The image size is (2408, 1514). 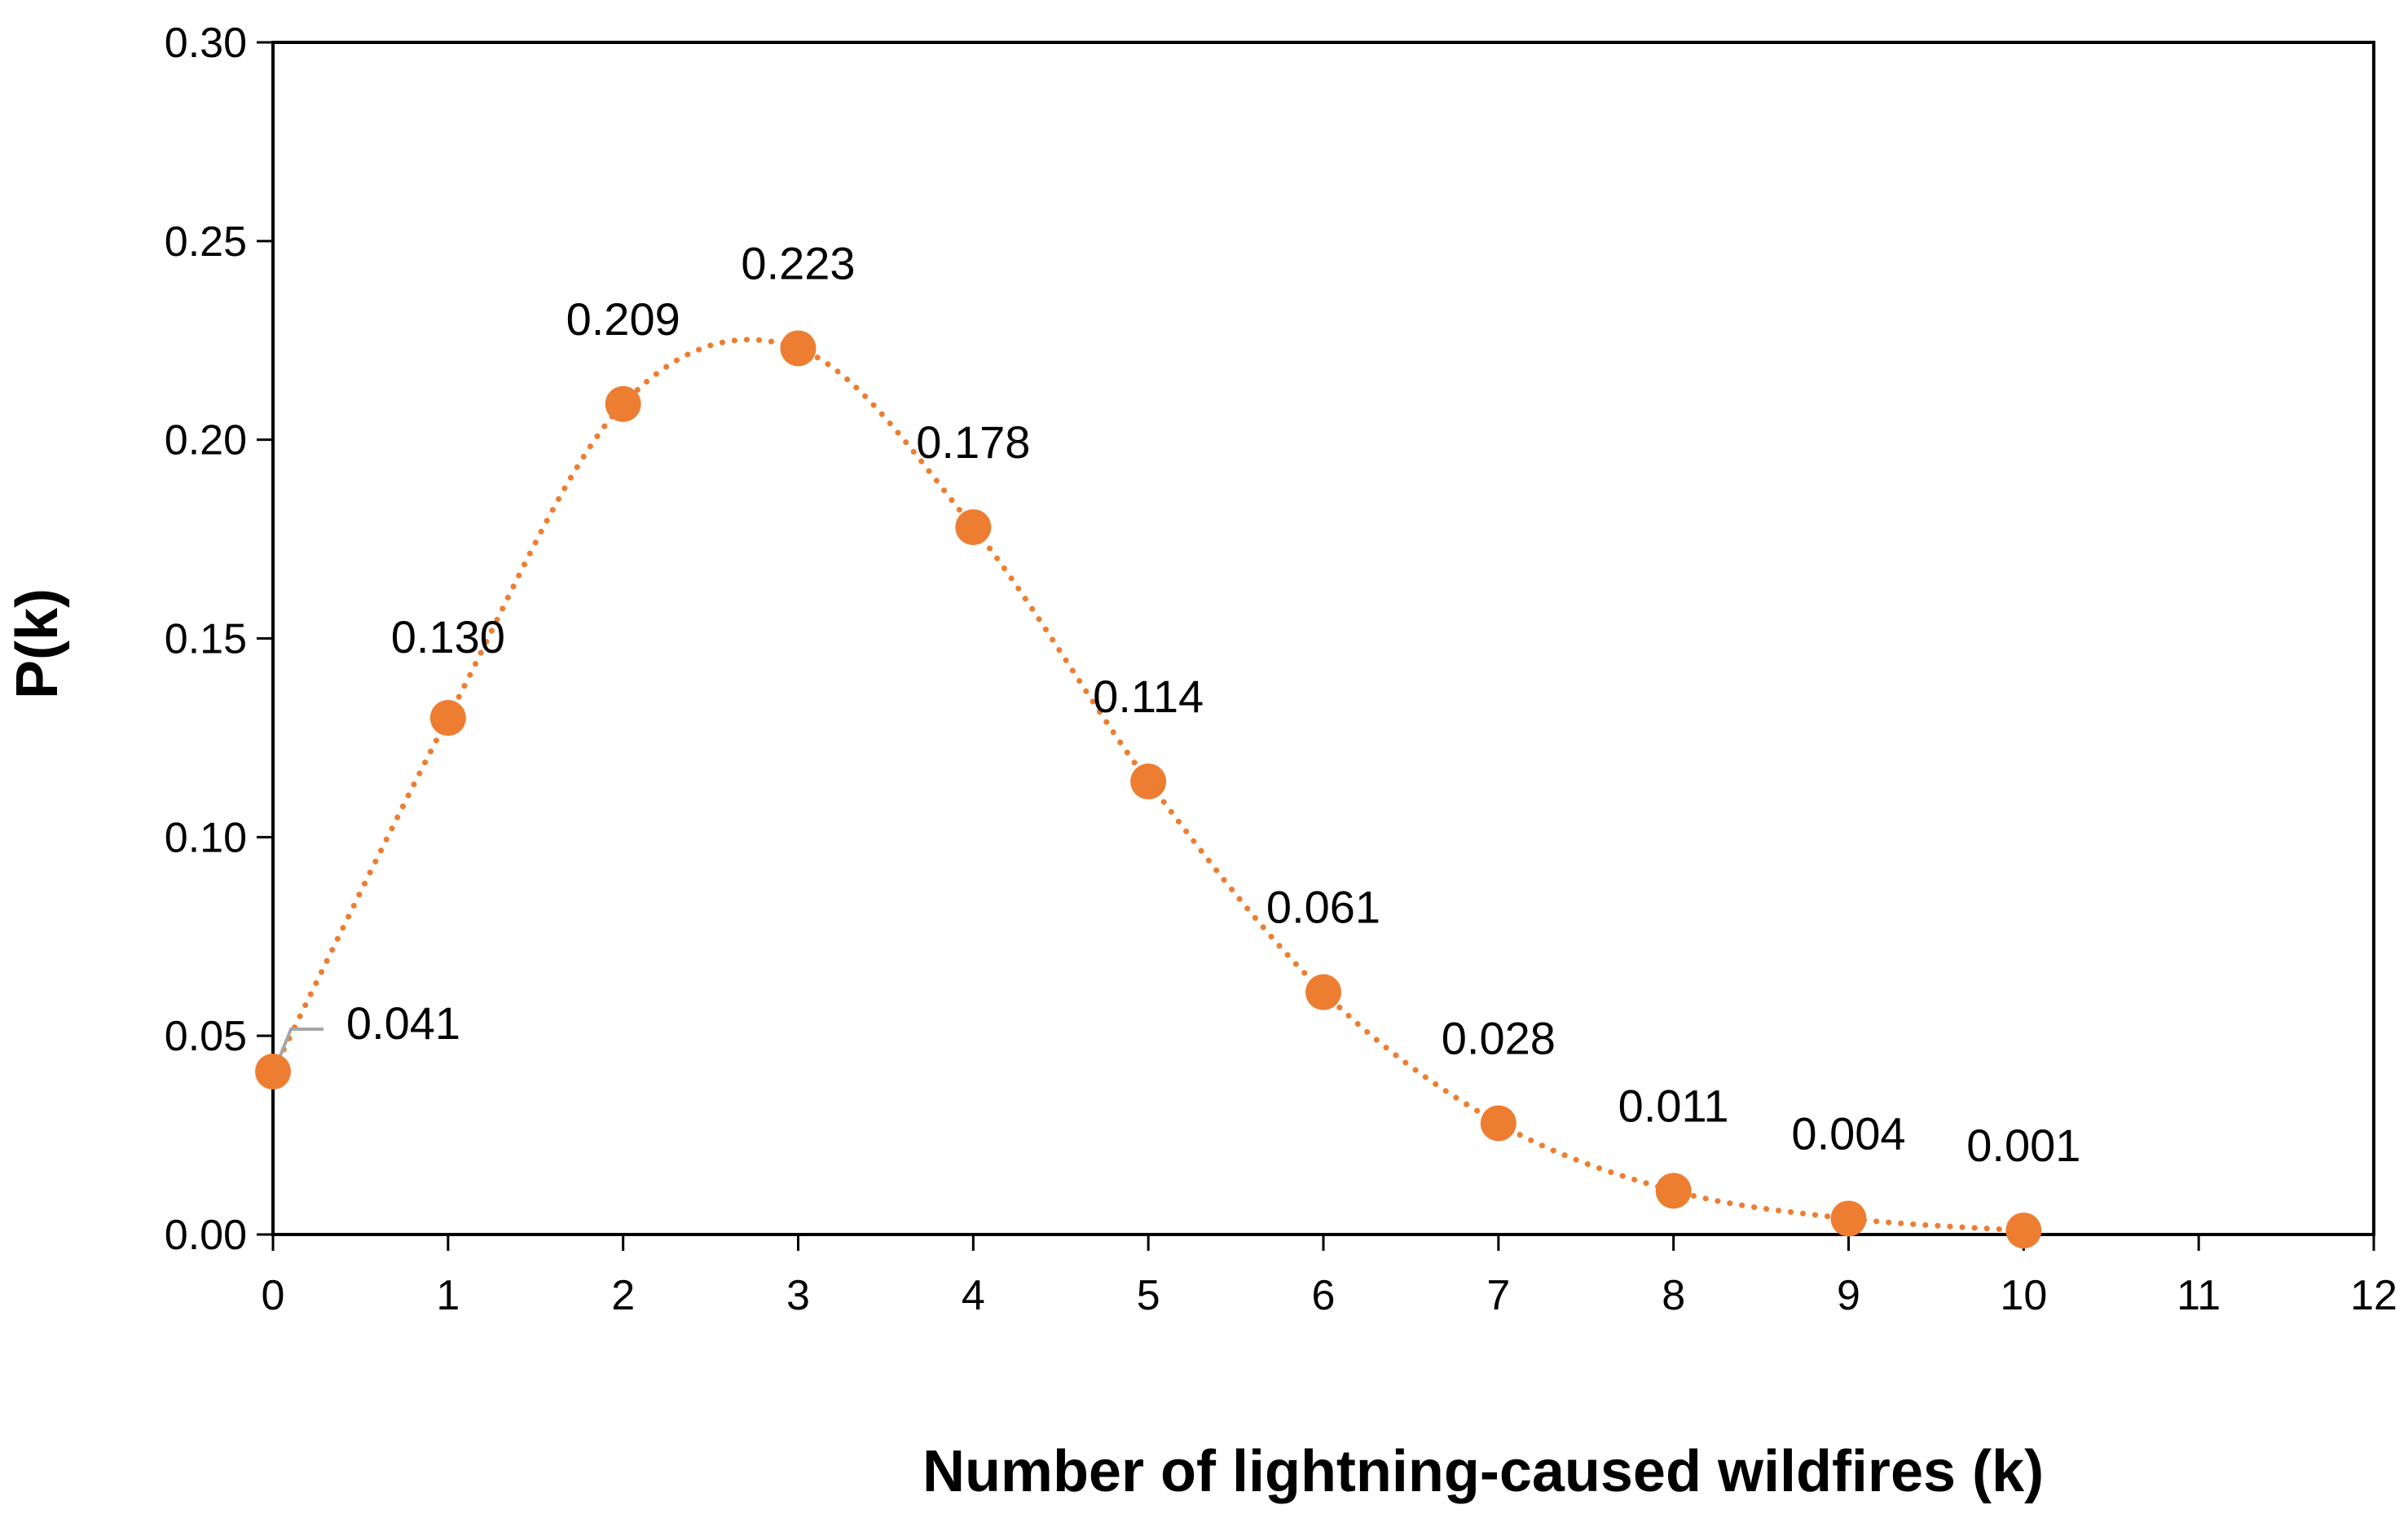 I want to click on data-label: 0.178, so click(x=973, y=442).